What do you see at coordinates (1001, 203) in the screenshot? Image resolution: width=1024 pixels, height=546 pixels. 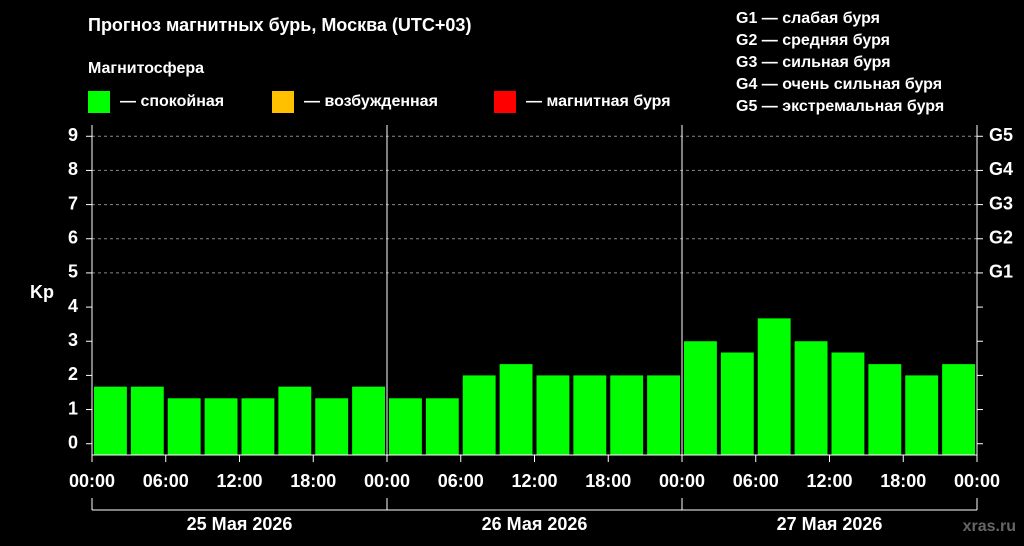 I see `y2-tick-label: G3` at bounding box center [1001, 203].